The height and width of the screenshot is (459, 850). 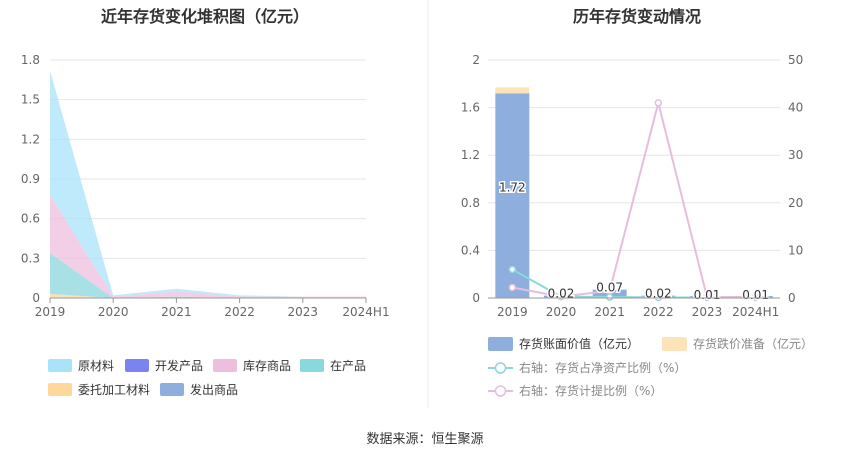 I want to click on left-legend-label: 开发产品, so click(x=179, y=365).